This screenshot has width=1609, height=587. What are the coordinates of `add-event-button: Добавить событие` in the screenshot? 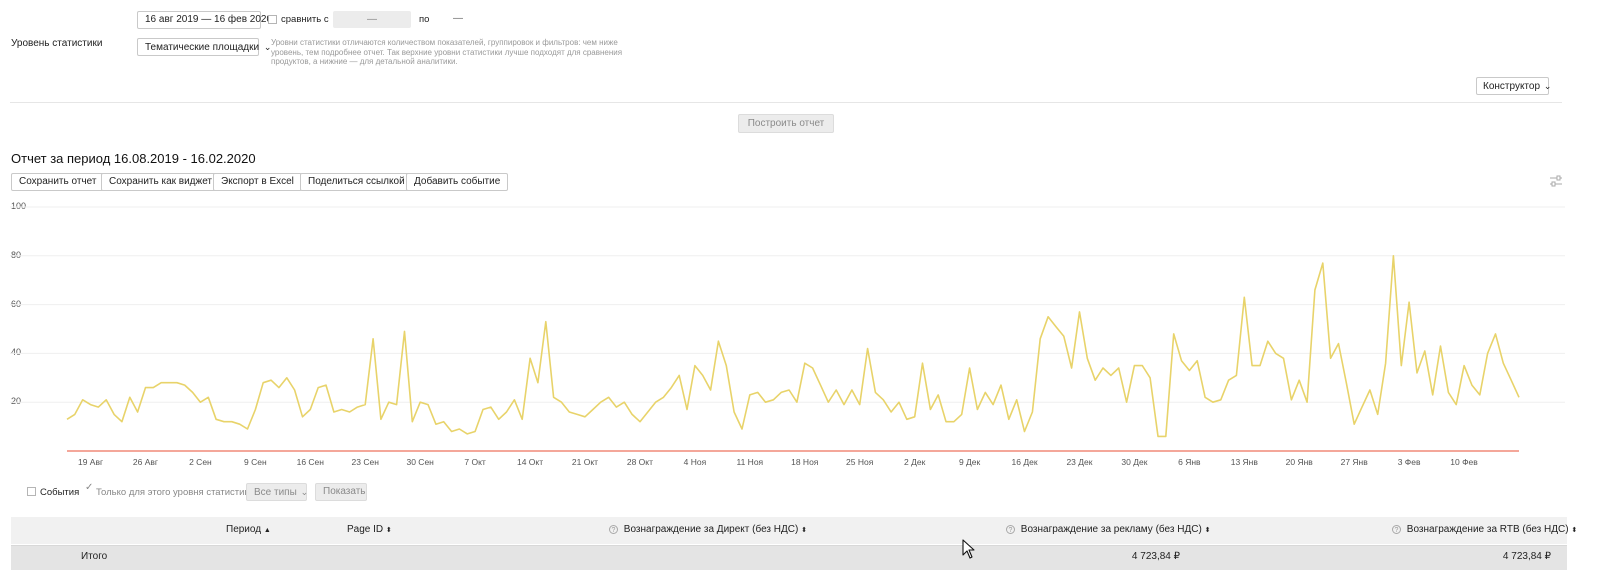 It's located at (457, 182).